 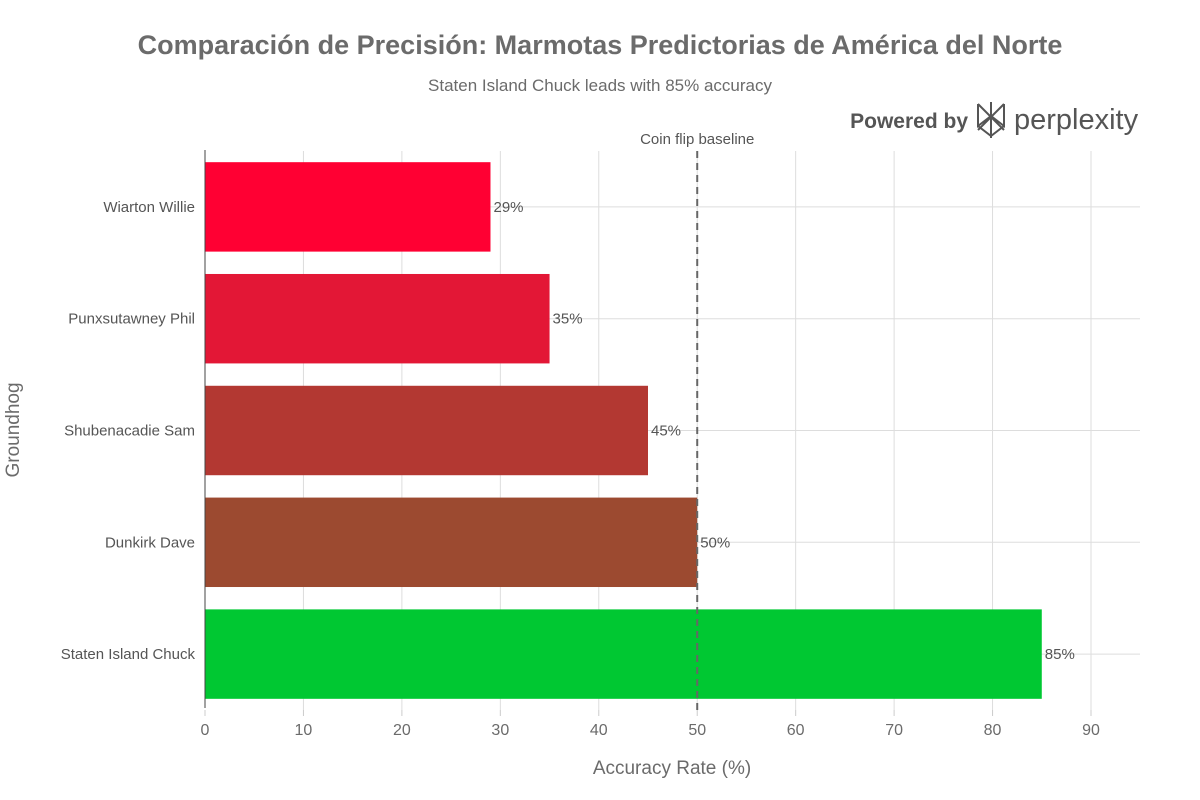 What do you see at coordinates (894, 730) in the screenshot?
I see `x-tick-label: 70` at bounding box center [894, 730].